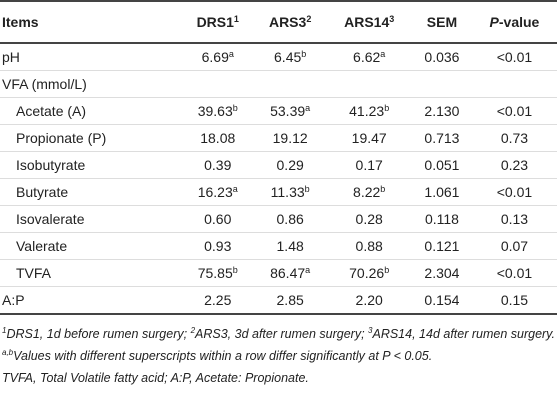  I want to click on cell-value: 0.60, so click(218, 219).